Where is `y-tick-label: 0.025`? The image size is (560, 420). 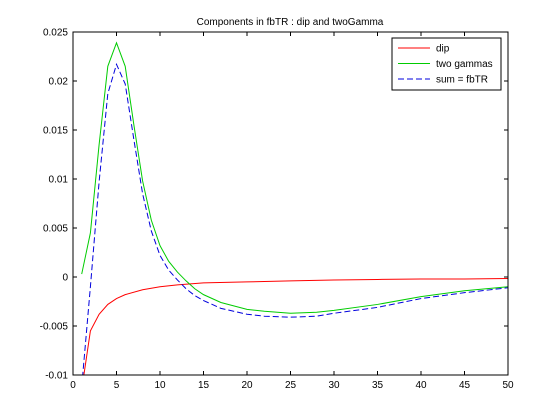 y-tick-label: 0.025 is located at coordinates (55, 33).